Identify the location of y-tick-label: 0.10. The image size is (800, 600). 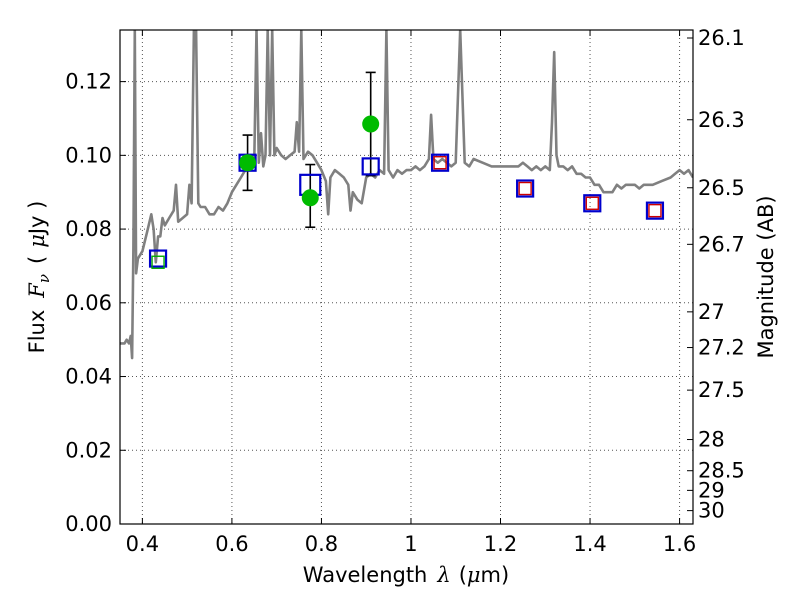
(88, 155).